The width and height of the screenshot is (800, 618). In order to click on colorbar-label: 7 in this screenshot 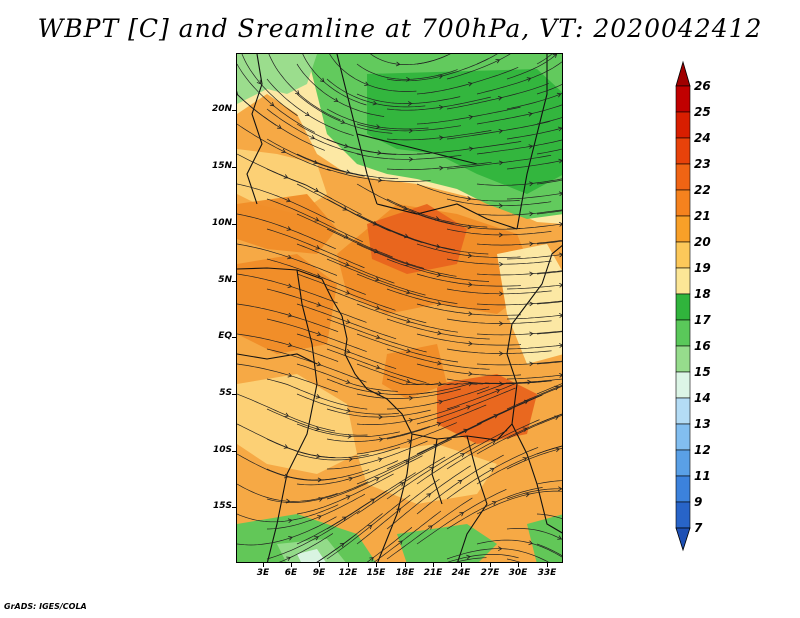, I will do `click(698, 528)`.